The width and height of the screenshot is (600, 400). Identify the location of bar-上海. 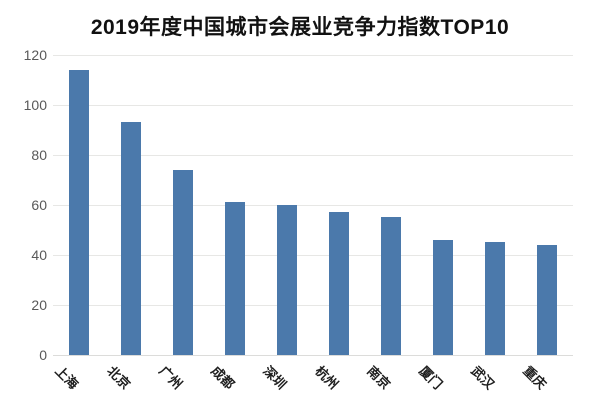
(79, 212).